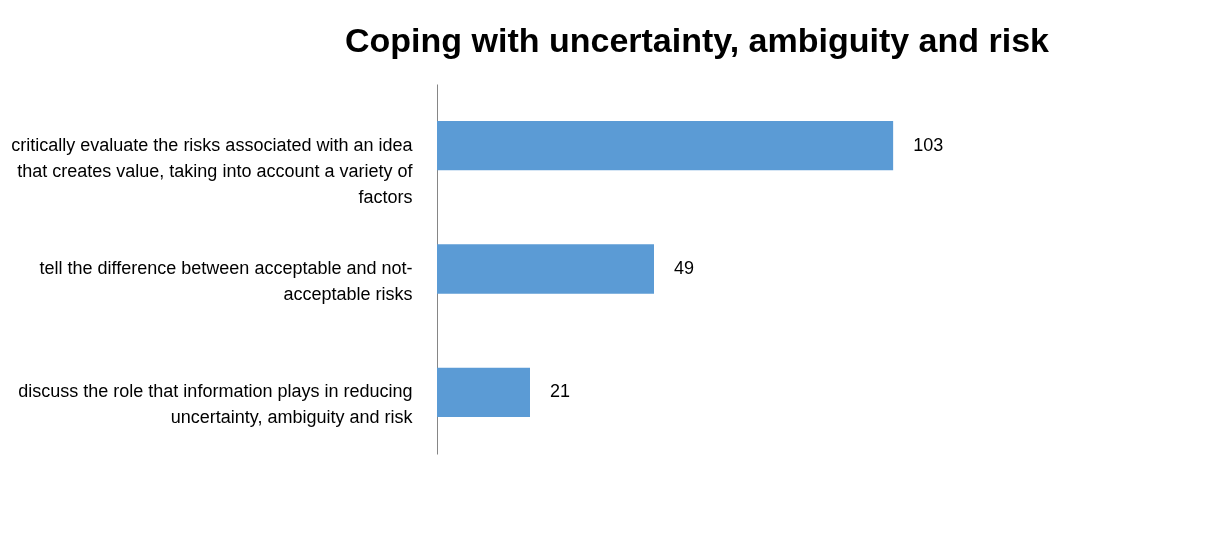 The width and height of the screenshot is (1208, 551). Describe the element at coordinates (212, 170) in the screenshot. I see `y-tick-label: critically evaluate the risks associated with an idea that creates value, taking into account a variety of factors` at that location.